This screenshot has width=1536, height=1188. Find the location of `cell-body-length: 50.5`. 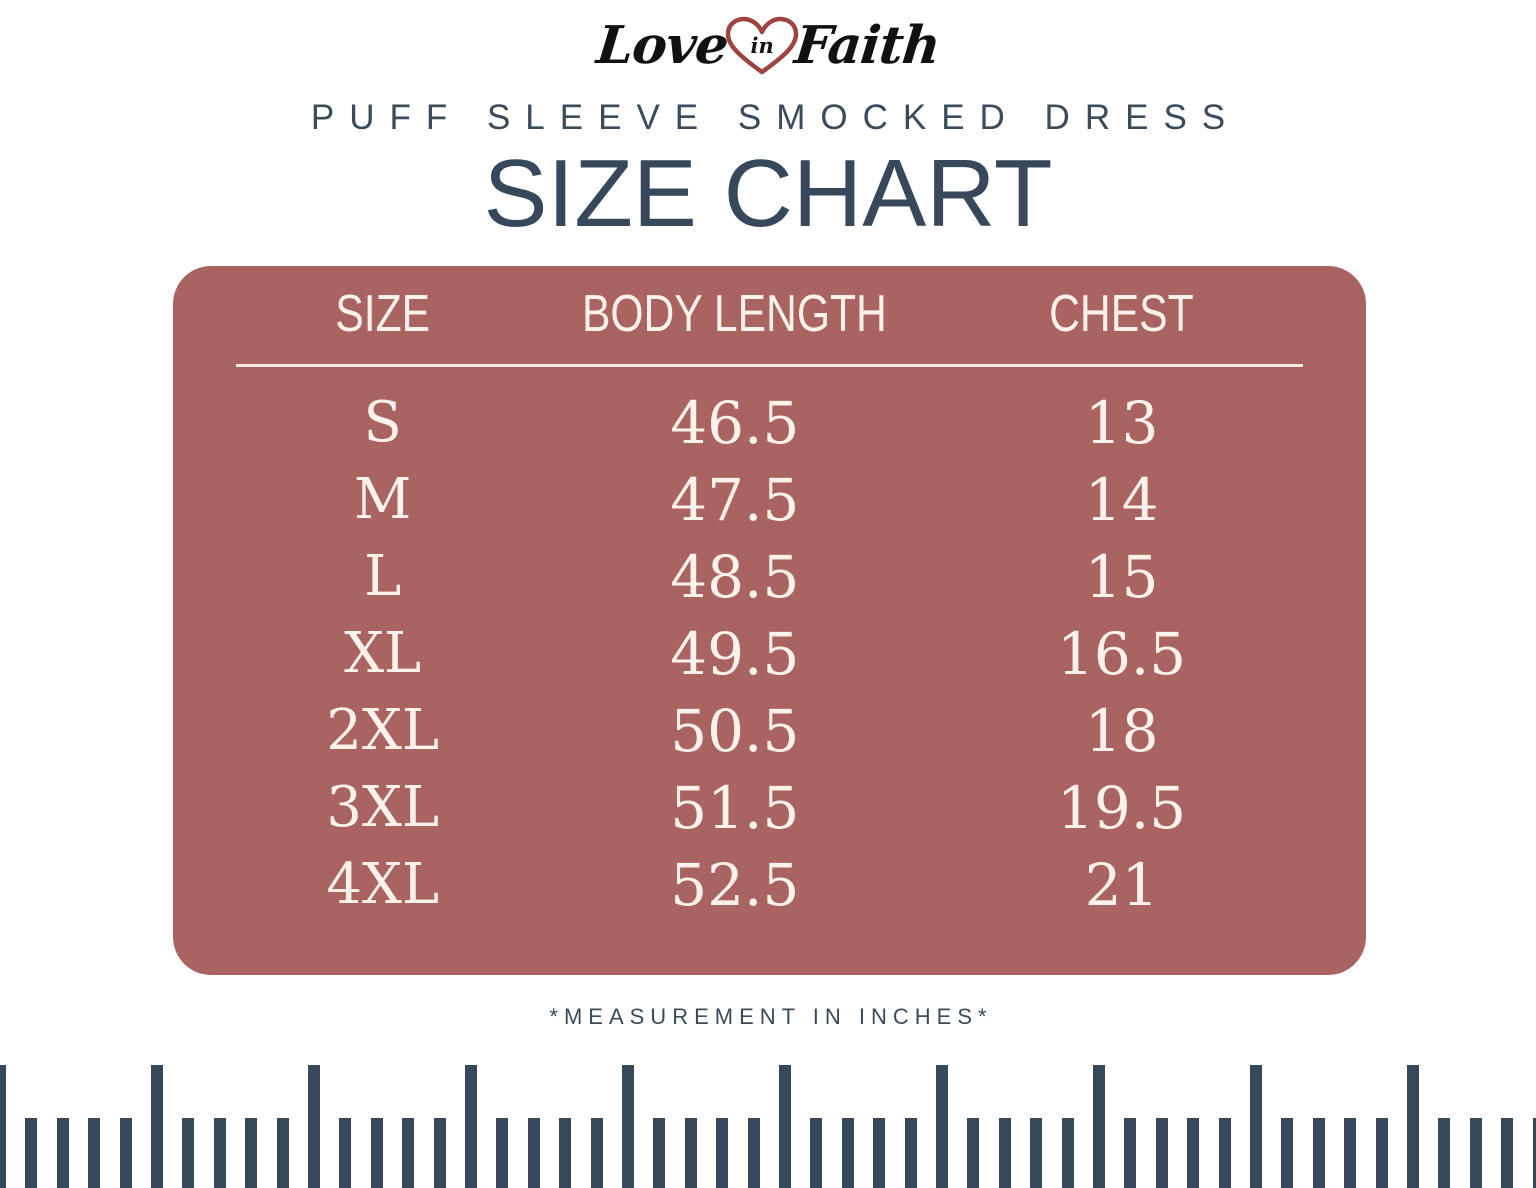

cell-body-length: 50.5 is located at coordinates (735, 730).